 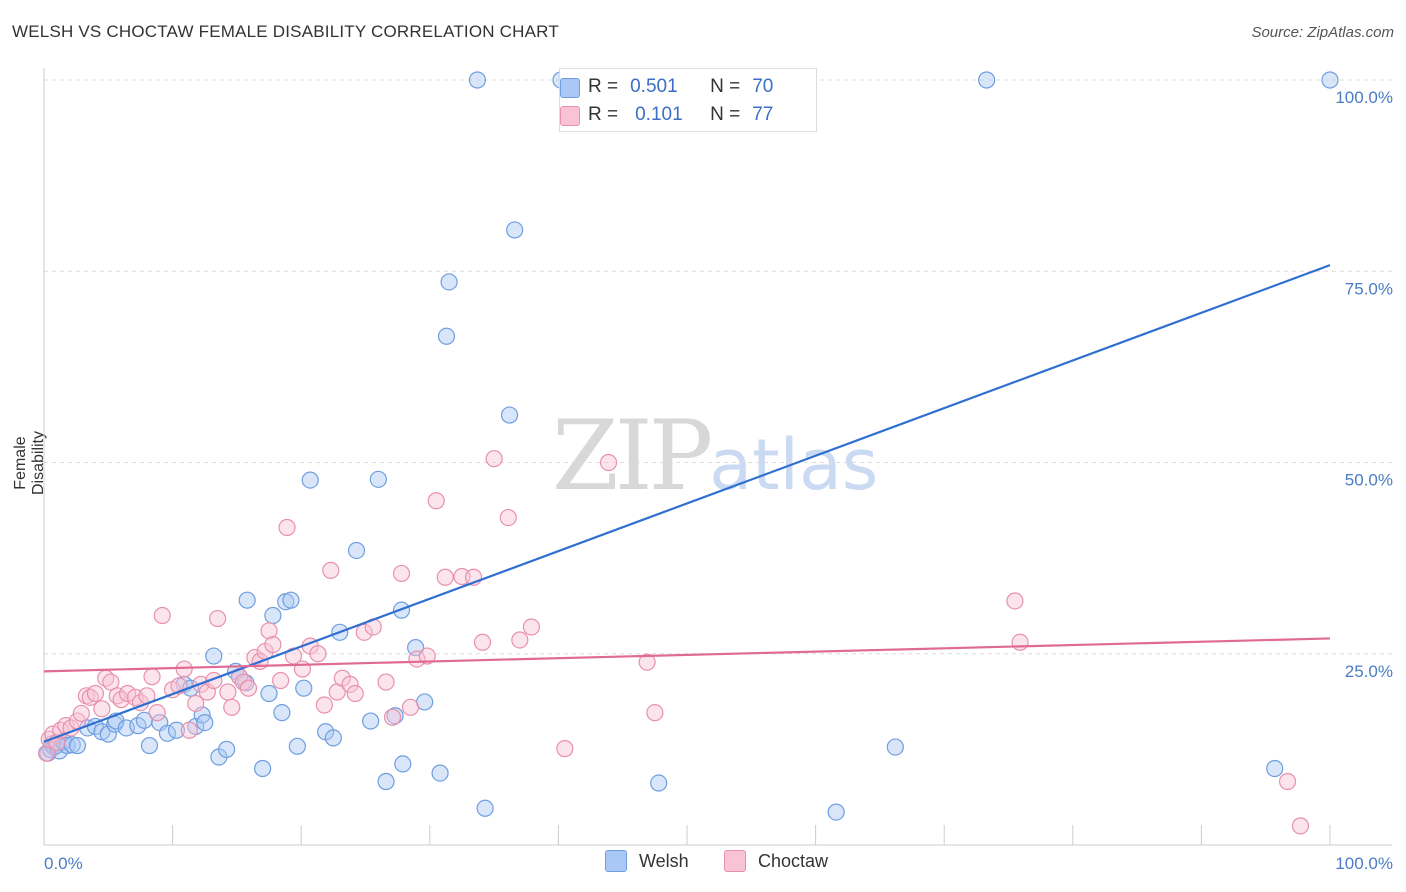 I want to click on y-tick-label: 50.0%, so click(x=1369, y=480).